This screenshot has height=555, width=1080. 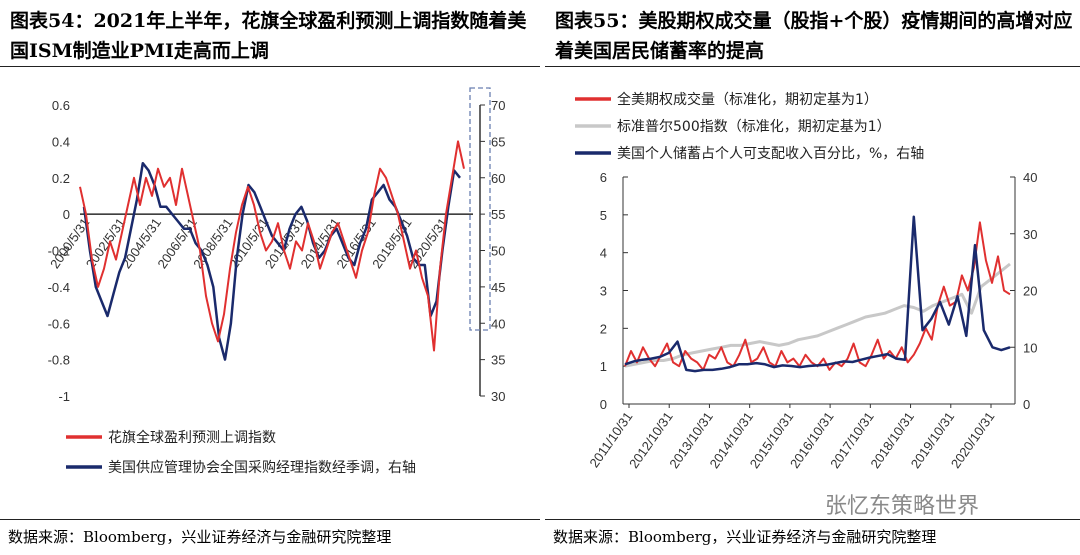 What do you see at coordinates (480, 209) in the screenshot?
I see `highlight-dashed-box` at bounding box center [480, 209].